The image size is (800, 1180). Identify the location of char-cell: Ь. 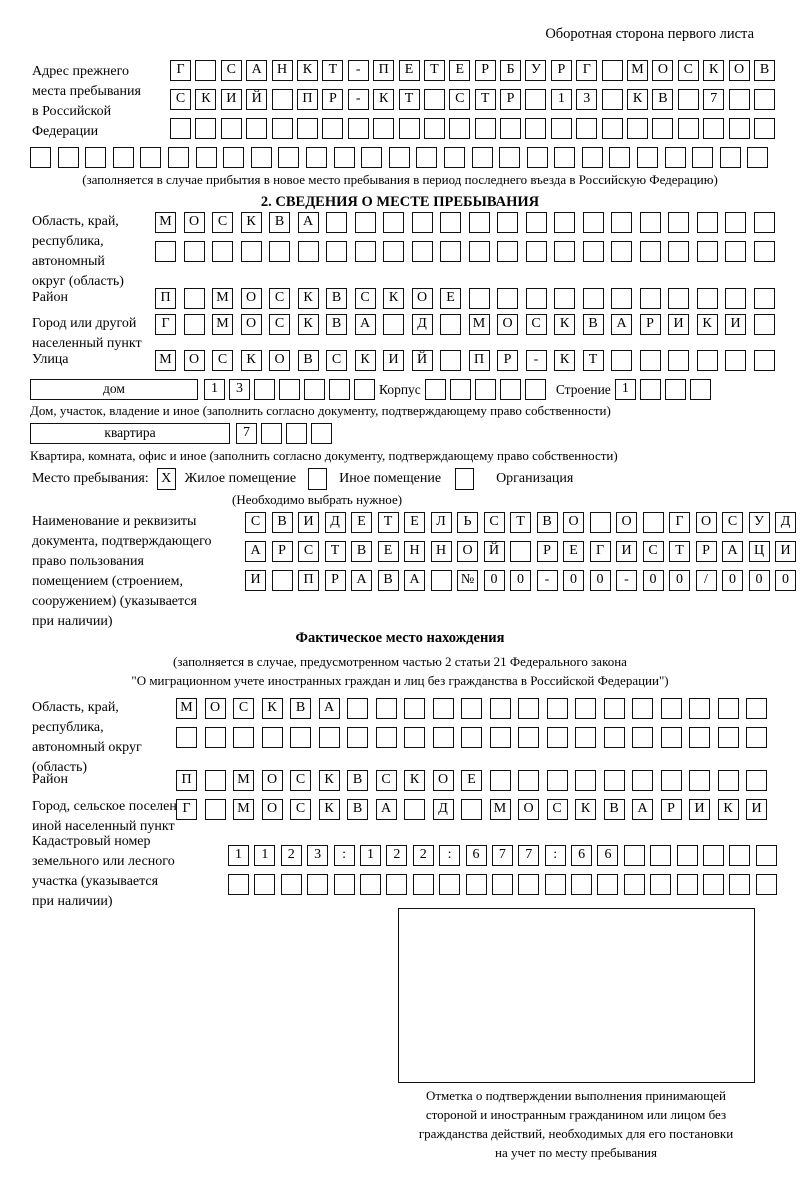
(467, 522).